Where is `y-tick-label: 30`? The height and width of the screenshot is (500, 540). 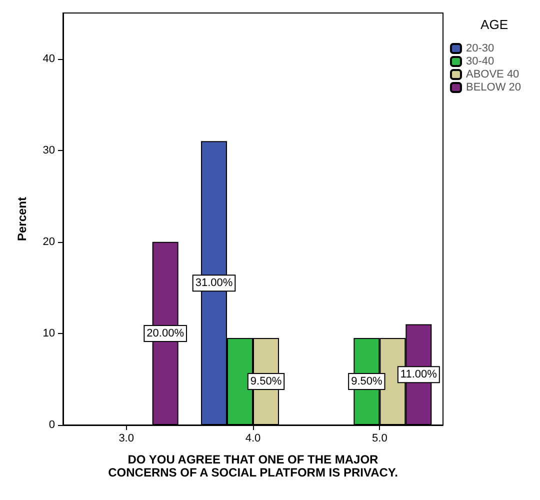 y-tick-label: 30 is located at coordinates (48, 150).